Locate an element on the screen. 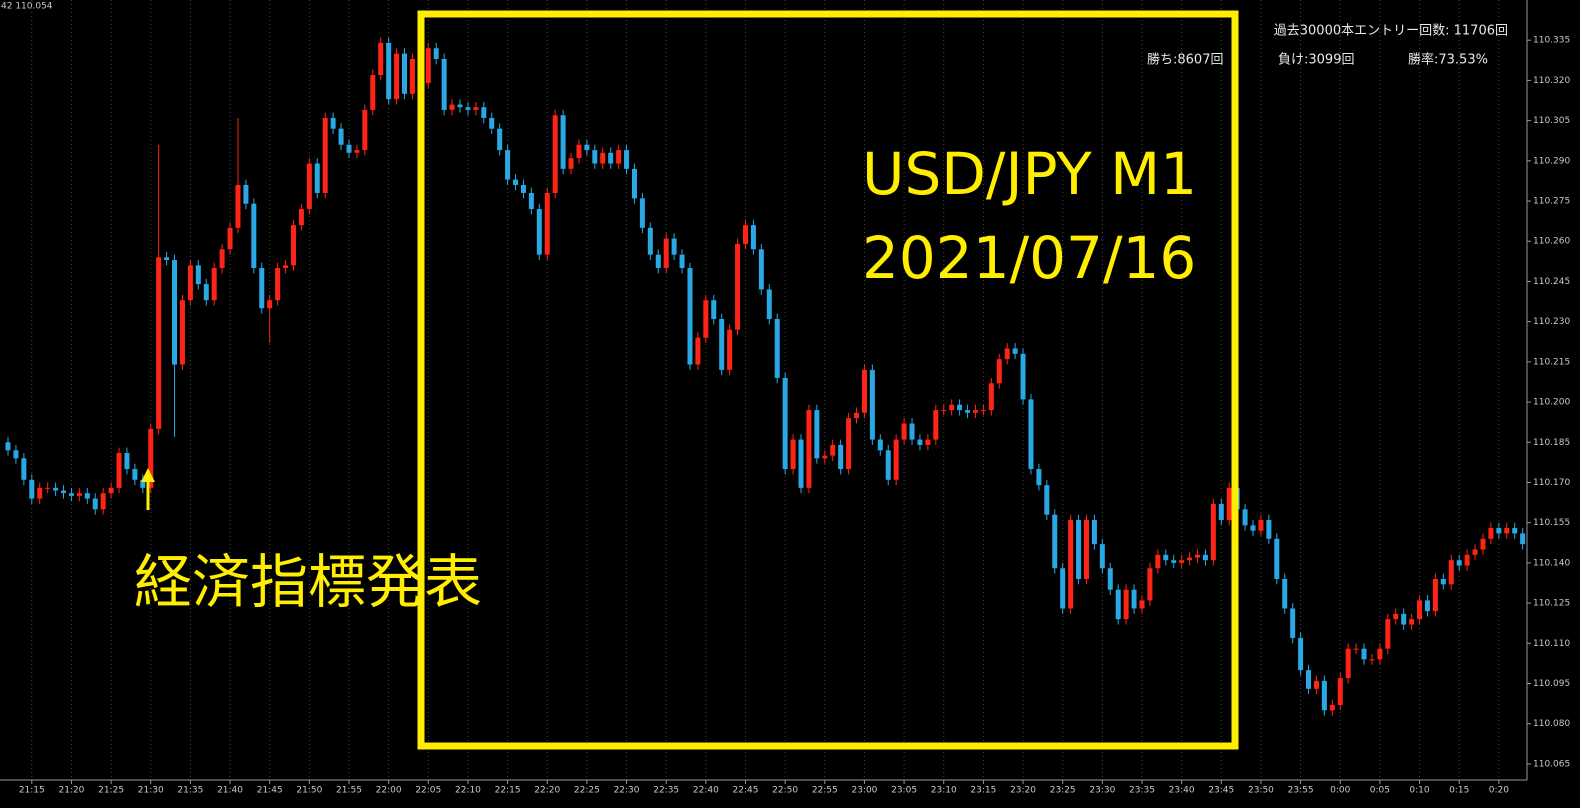 The width and height of the screenshot is (1580, 808). y-tick-label: 110.140 is located at coordinates (1551, 563).